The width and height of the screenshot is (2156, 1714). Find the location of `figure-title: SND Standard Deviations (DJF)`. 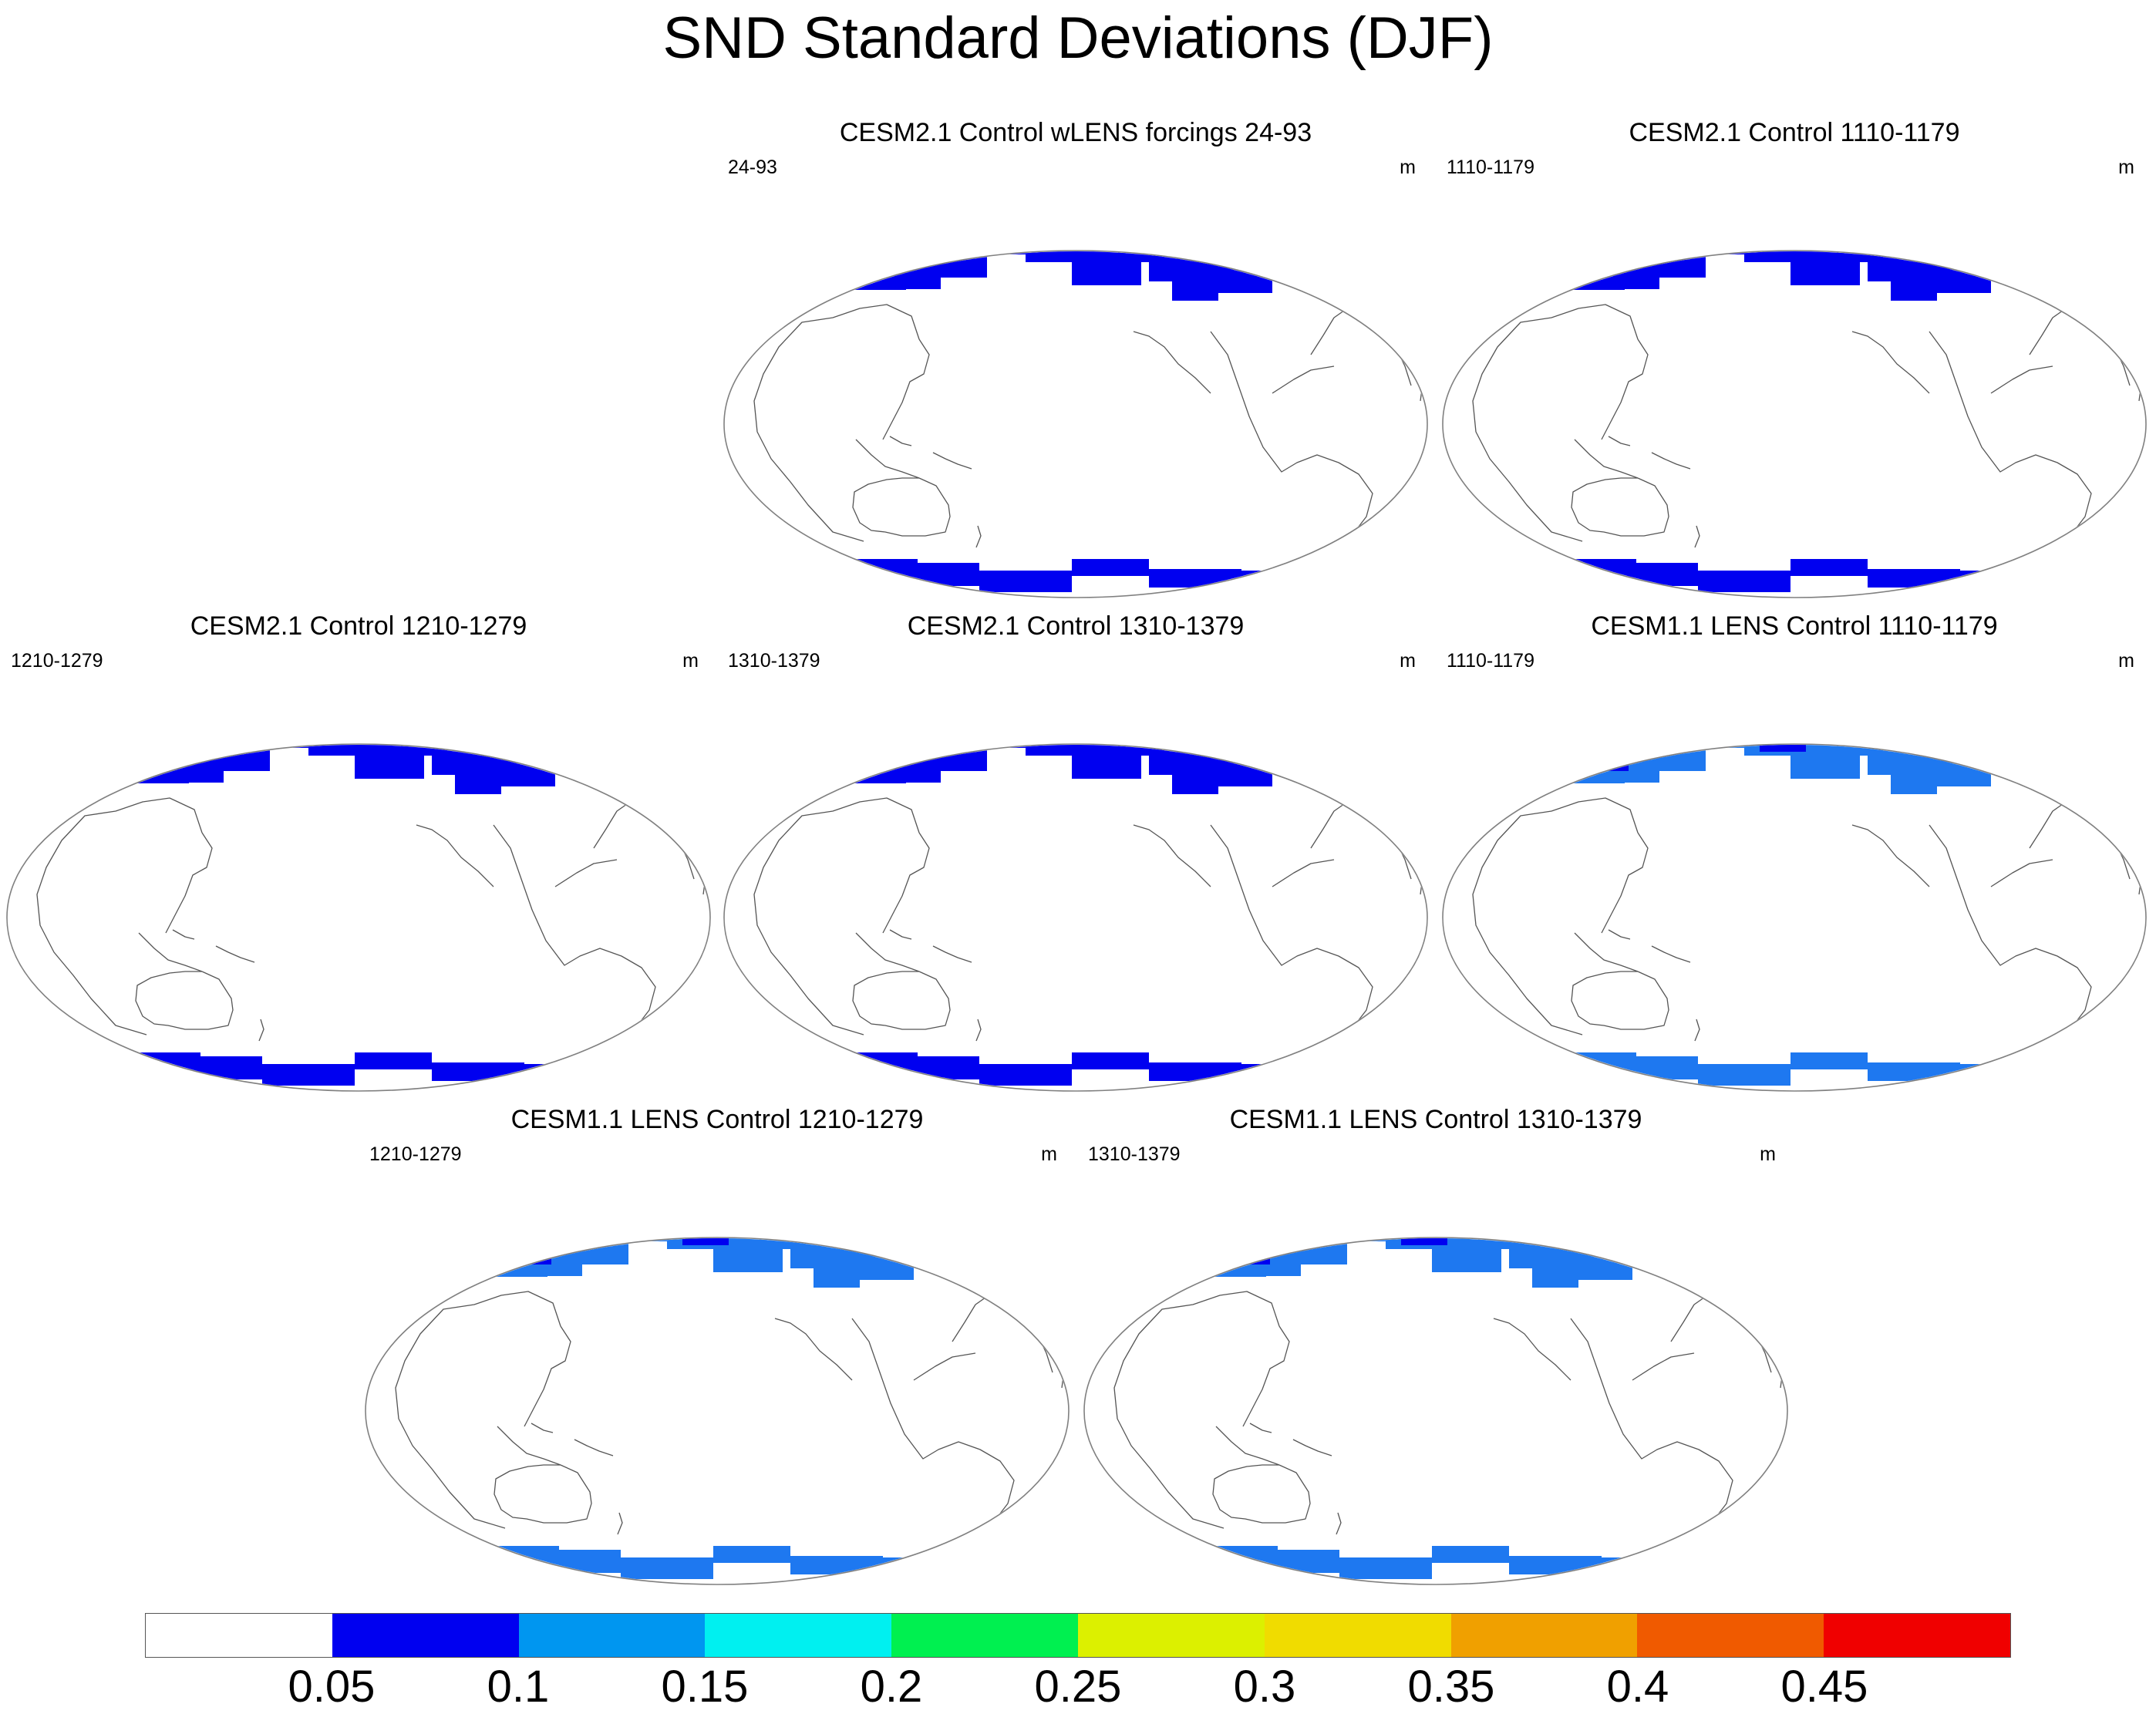

figure-title: SND Standard Deviations (DJF) is located at coordinates (1078, 38).